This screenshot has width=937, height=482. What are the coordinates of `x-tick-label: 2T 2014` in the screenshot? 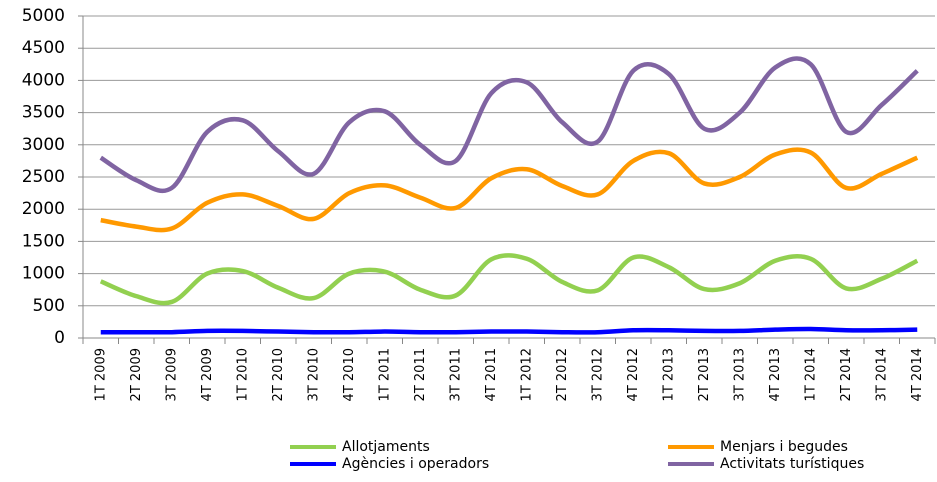 It's located at (846, 374).